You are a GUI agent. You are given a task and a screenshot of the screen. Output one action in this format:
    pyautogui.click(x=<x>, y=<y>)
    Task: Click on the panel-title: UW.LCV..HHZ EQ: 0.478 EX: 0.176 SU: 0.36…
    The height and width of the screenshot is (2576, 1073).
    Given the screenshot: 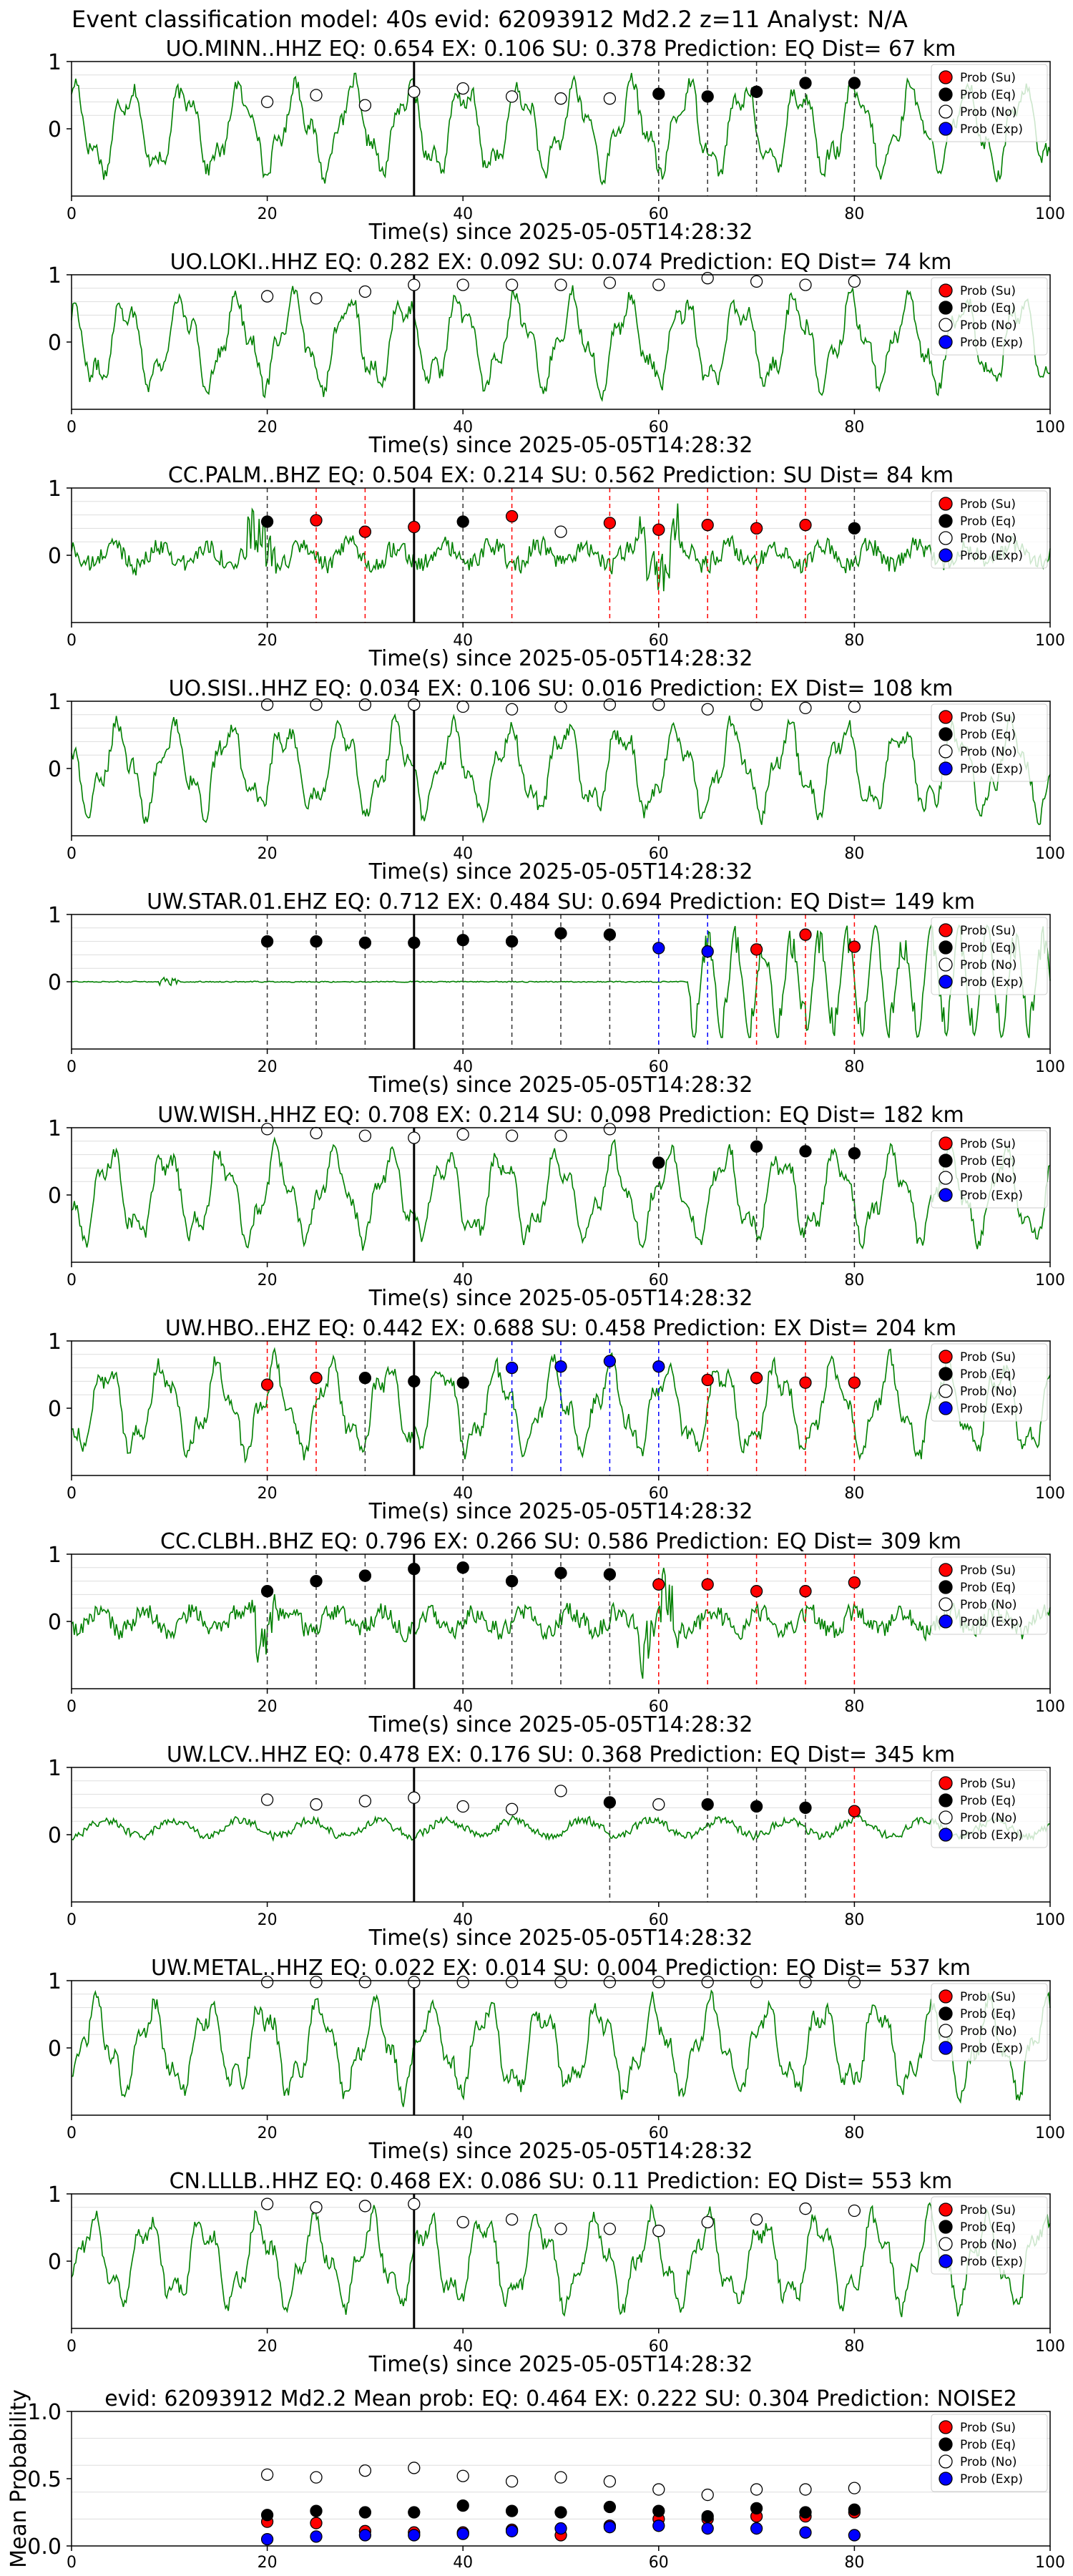 What is the action you would take?
    pyautogui.click(x=561, y=1754)
    